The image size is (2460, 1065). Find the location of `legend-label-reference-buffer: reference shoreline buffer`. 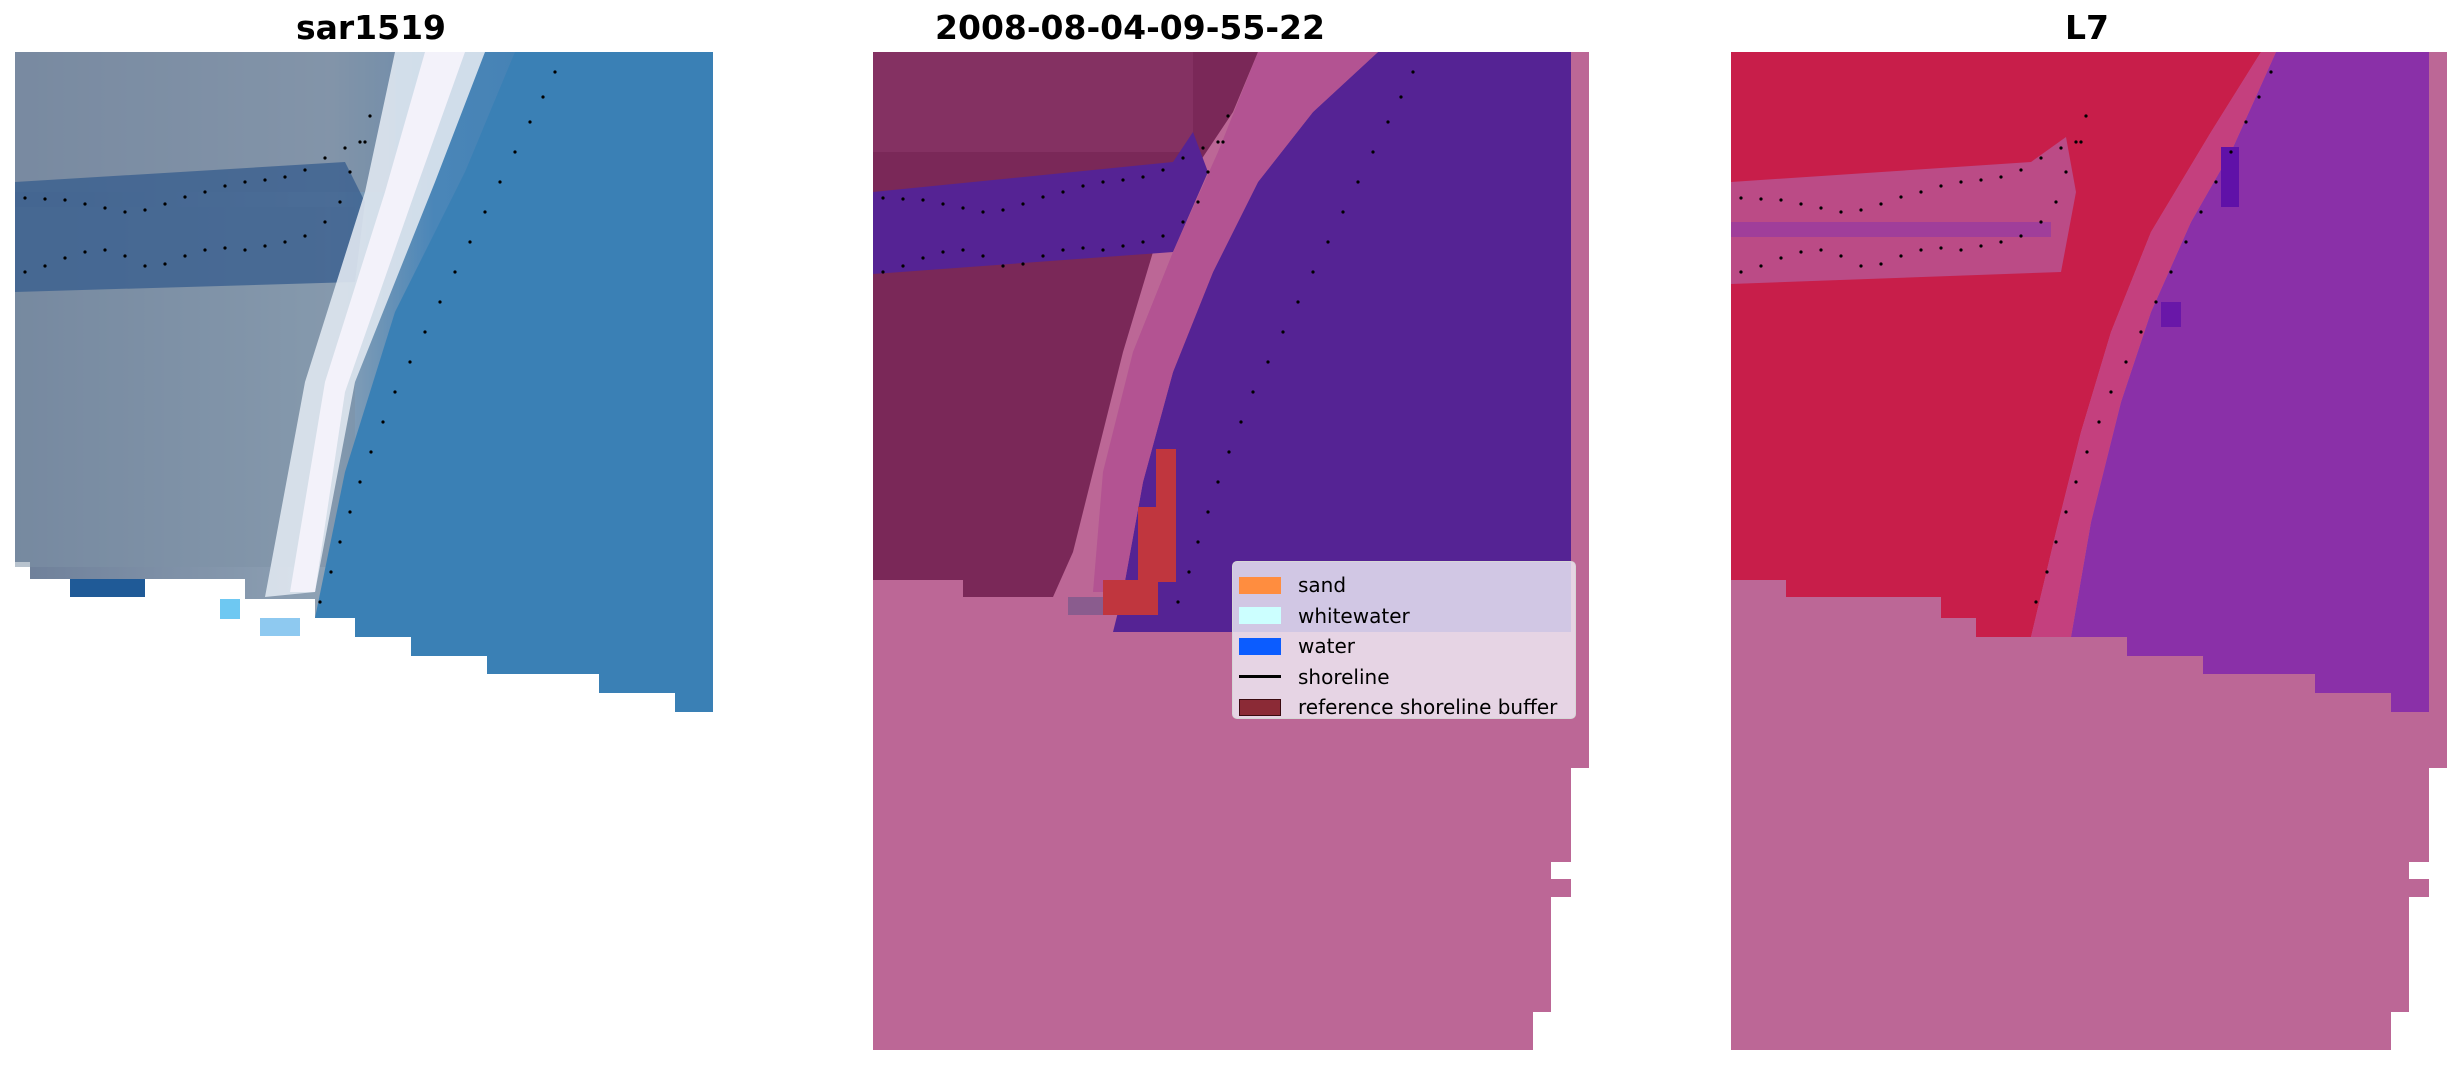

legend-label-reference-buffer: reference shoreline buffer is located at coordinates (1428, 707).